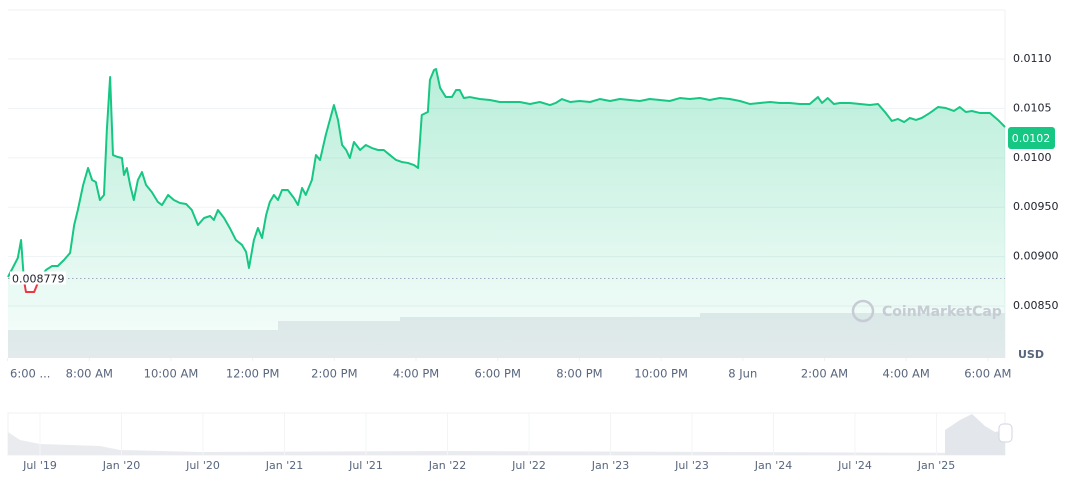 The image size is (1072, 477). Describe the element at coordinates (1031, 354) in the screenshot. I see `y-unit: USD` at that location.